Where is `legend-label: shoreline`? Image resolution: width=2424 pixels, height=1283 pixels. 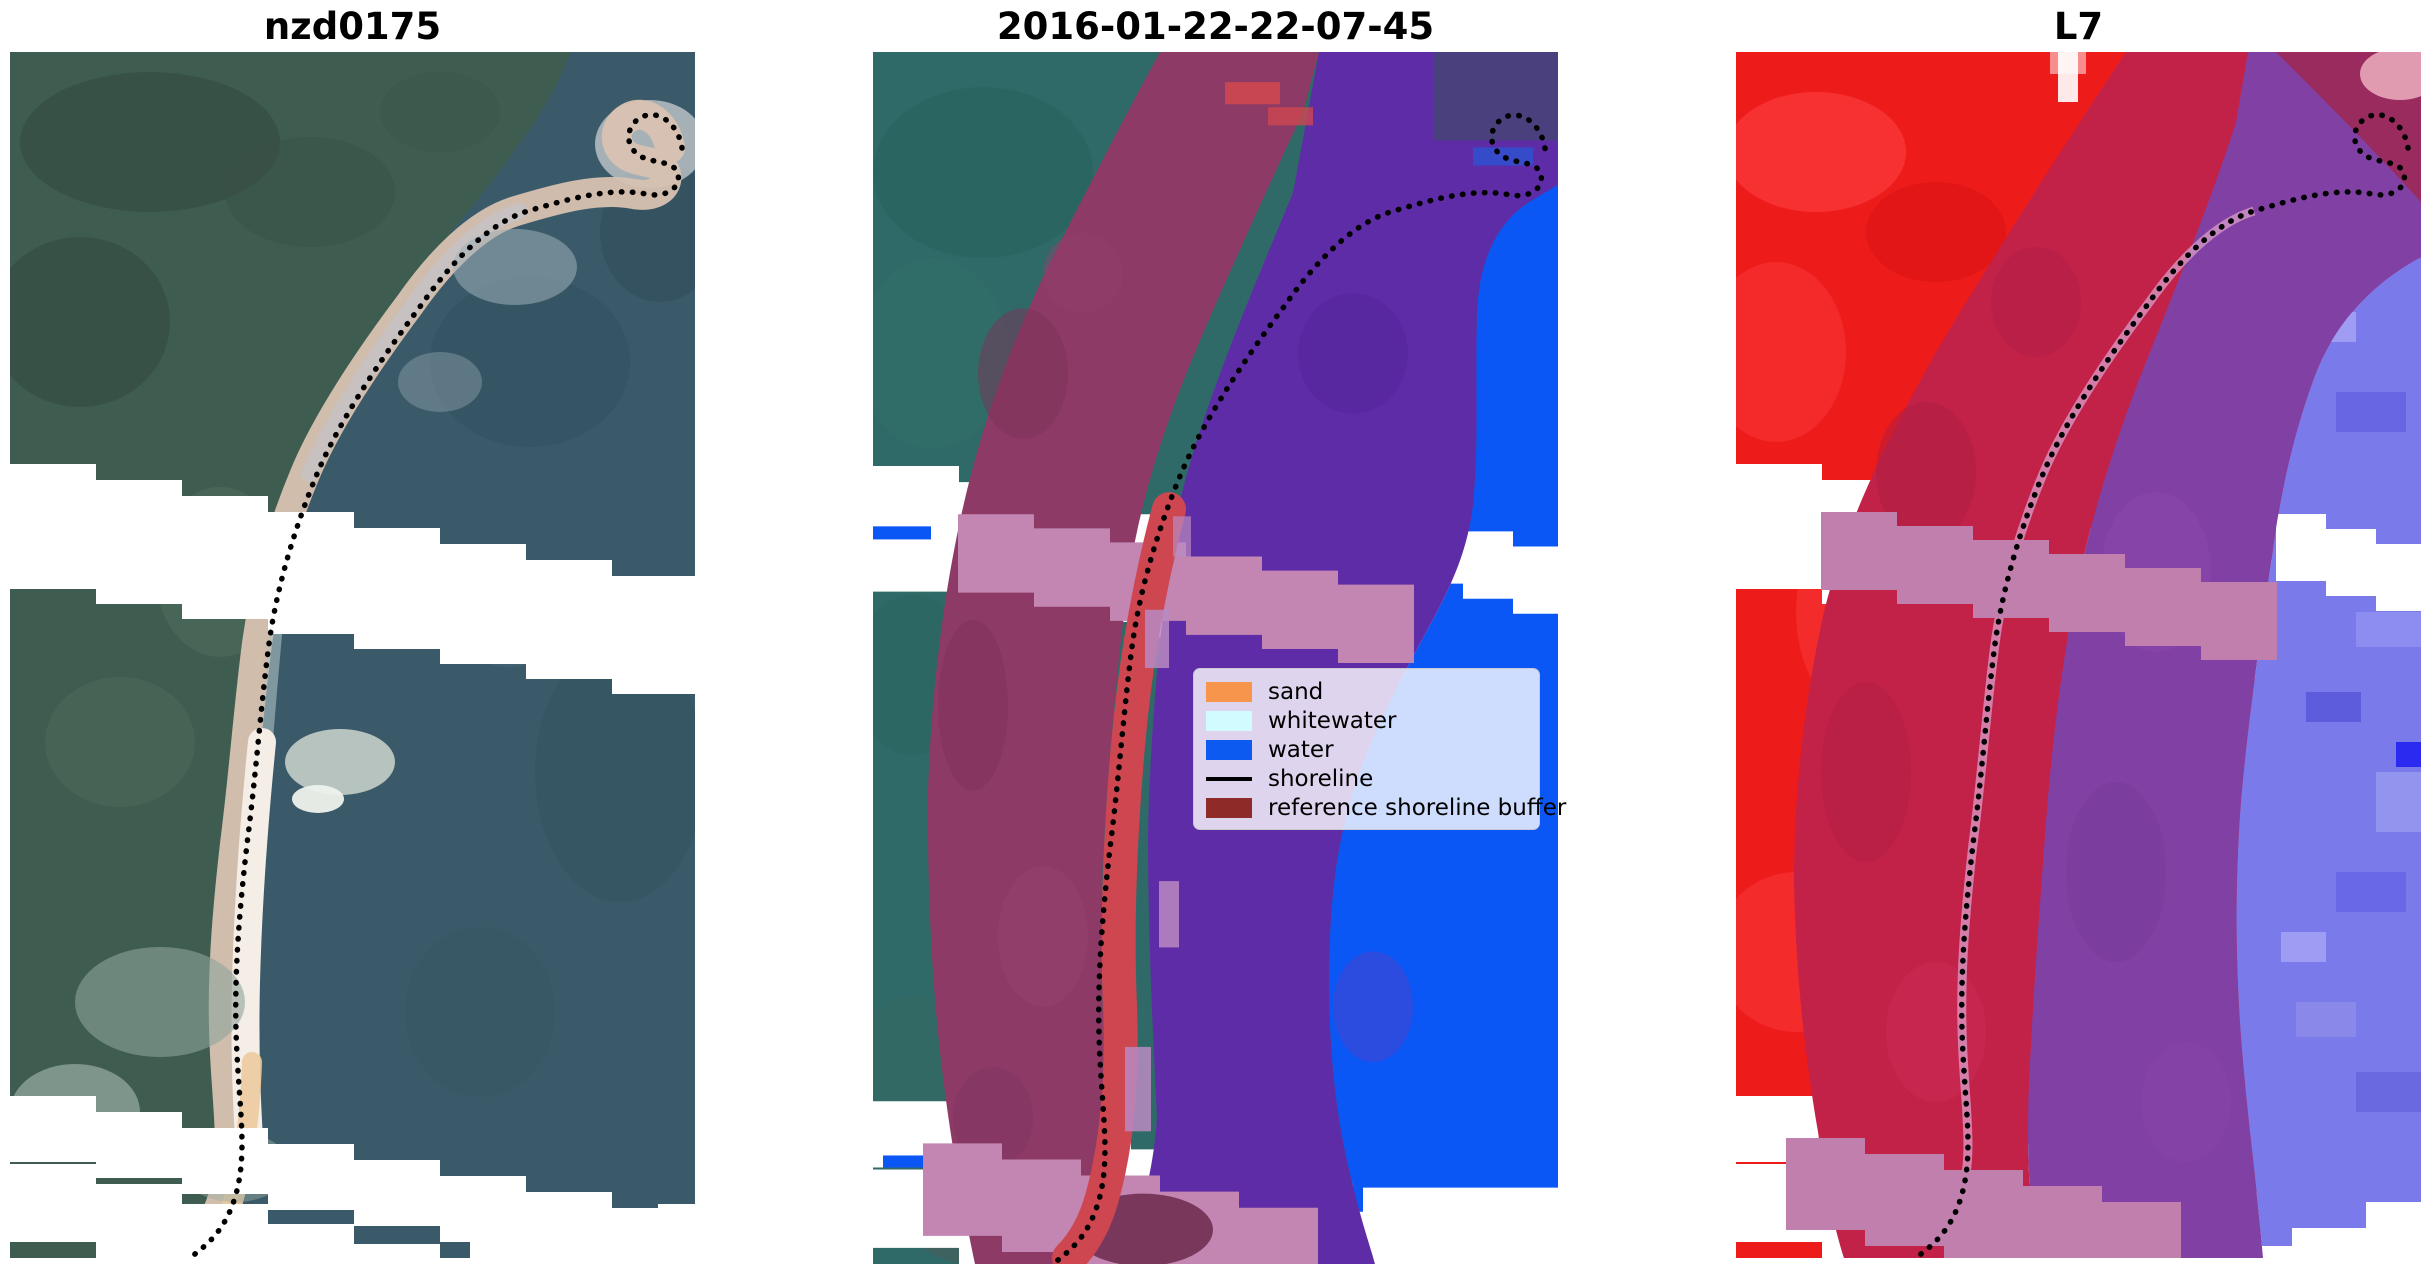 legend-label: shoreline is located at coordinates (1321, 778).